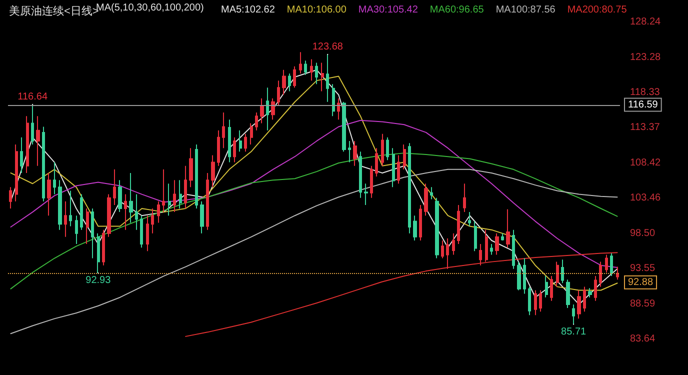 The height and width of the screenshot is (375, 688). I want to click on ref-line-label: 92.88, so click(641, 282).